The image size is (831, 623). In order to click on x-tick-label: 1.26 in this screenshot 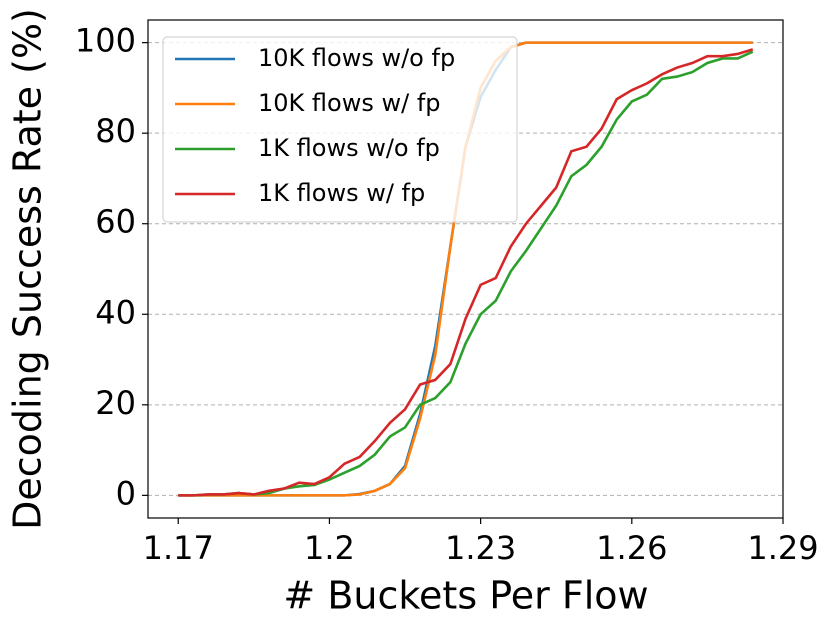, I will do `click(631, 548)`.